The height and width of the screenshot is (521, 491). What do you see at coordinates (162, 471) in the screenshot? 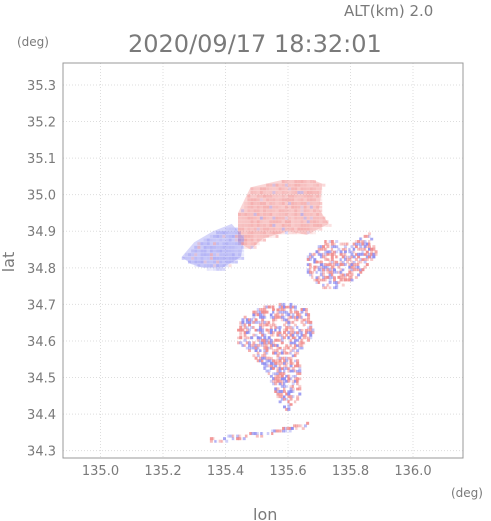
I see `x-tick-label: 135.2` at bounding box center [162, 471].